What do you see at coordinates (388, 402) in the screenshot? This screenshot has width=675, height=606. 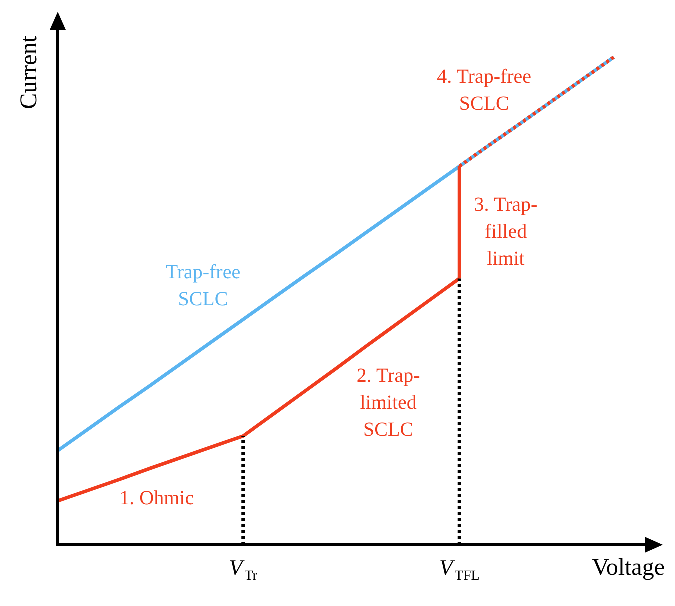 I see `annotation: 2. Trap-limited SCLC` at bounding box center [388, 402].